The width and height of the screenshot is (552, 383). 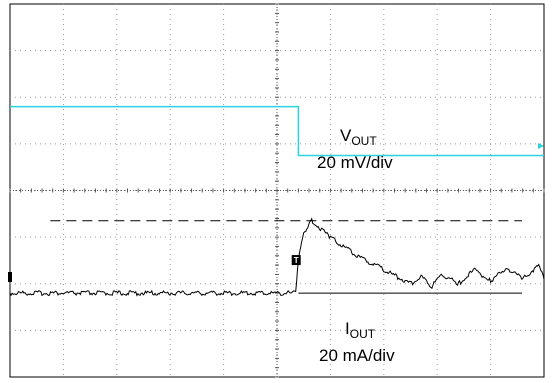 What do you see at coordinates (355, 162) in the screenshot?
I see `vout-scale: 20 mV/div` at bounding box center [355, 162].